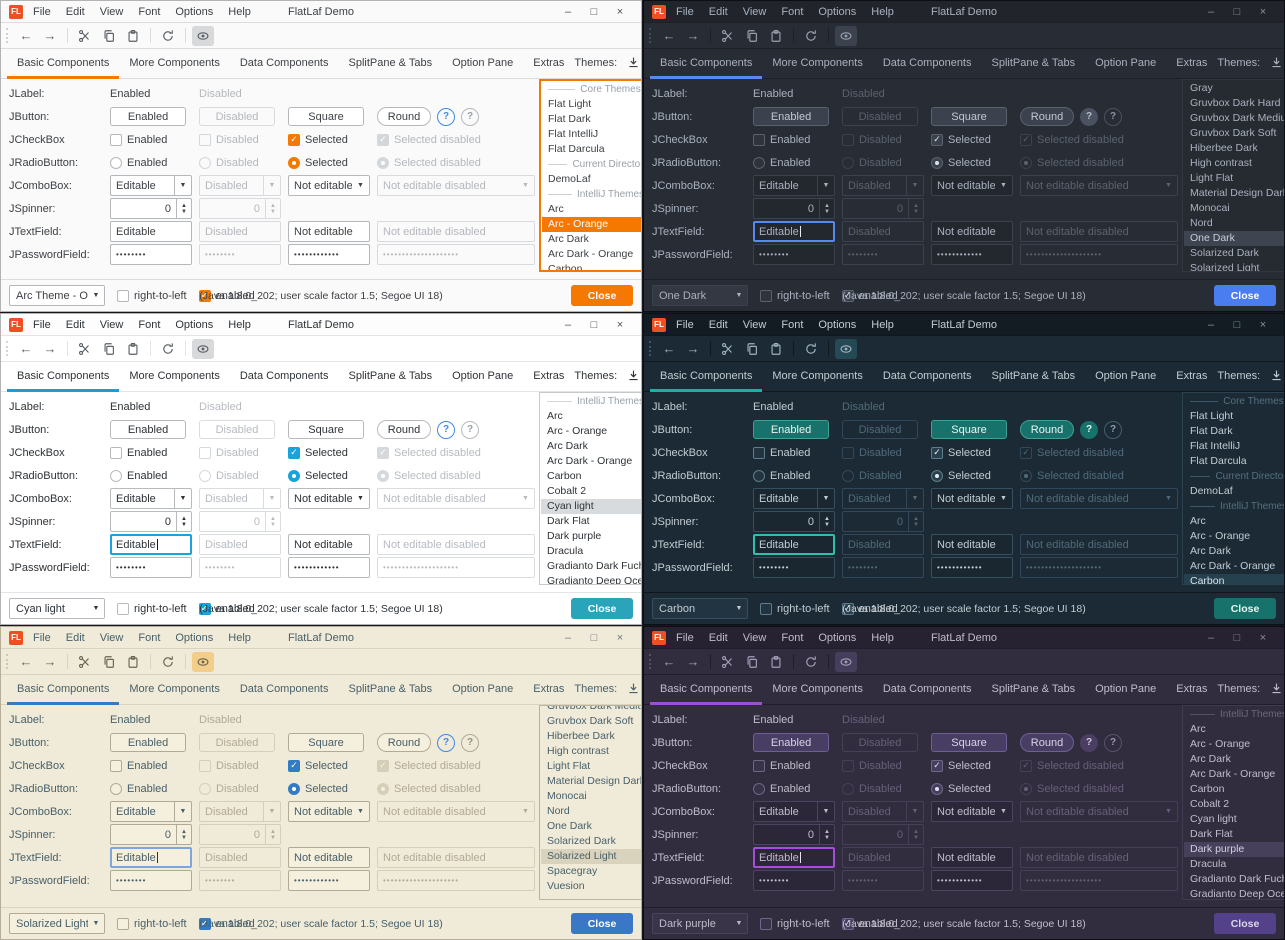  What do you see at coordinates (1113, 429) in the screenshot?
I see `help-button-secondary: ?` at bounding box center [1113, 429].